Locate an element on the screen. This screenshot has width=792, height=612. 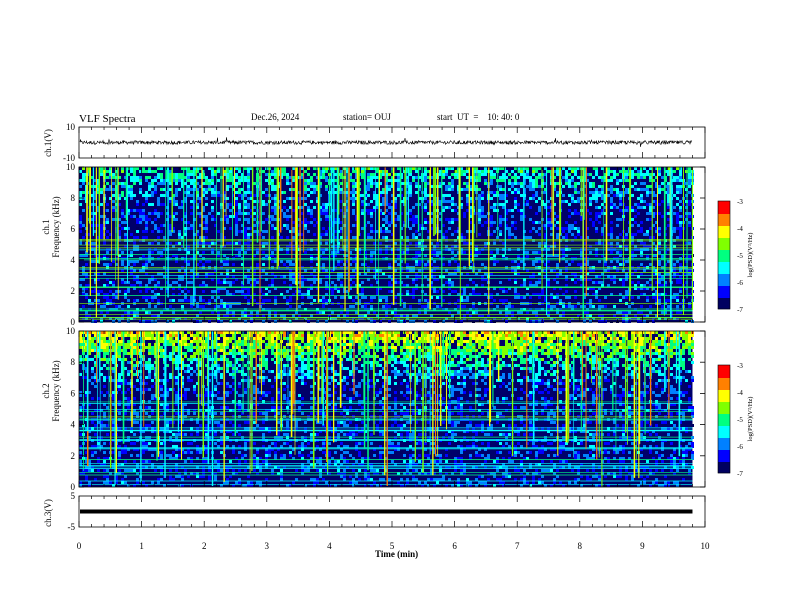
ch2-colorbar-tick: -6 is located at coordinates (740, 447).